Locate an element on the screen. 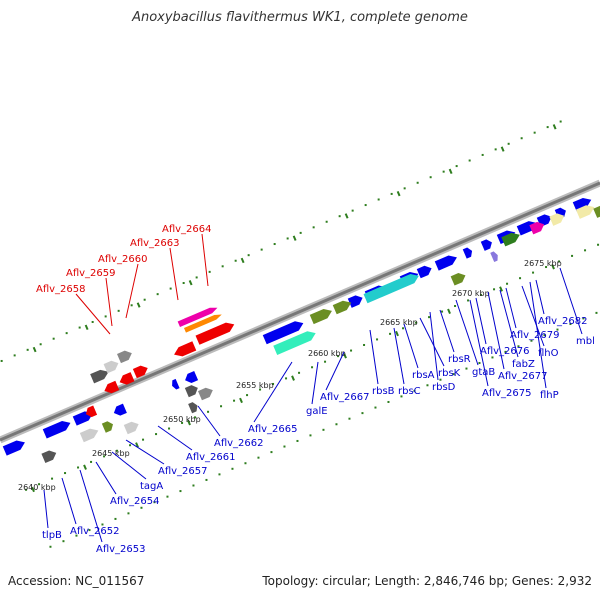  gene-blue-rev-c is located at coordinates (176, 384).